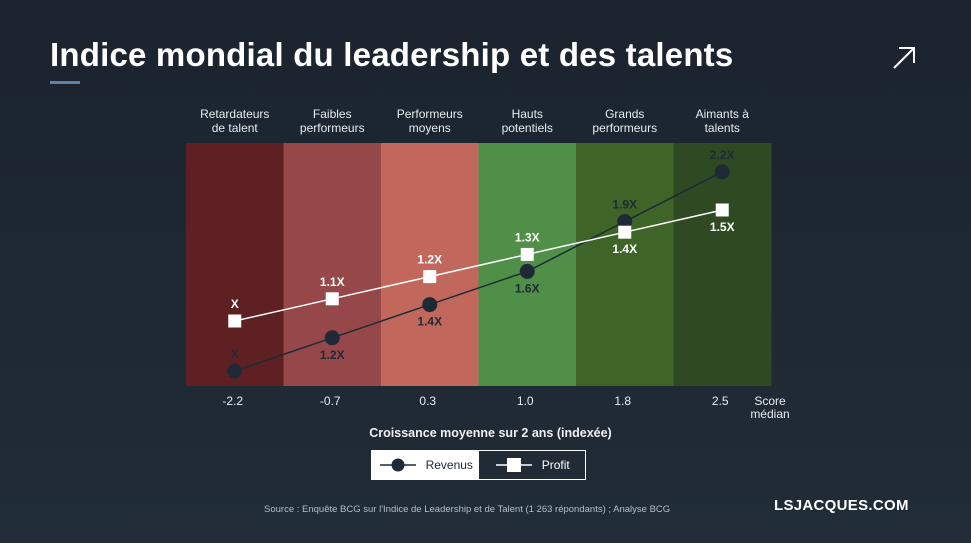 Image resolution: width=971 pixels, height=543 pixels. What do you see at coordinates (720, 401) in the screenshot?
I see `x-tick-label: 2.5` at bounding box center [720, 401].